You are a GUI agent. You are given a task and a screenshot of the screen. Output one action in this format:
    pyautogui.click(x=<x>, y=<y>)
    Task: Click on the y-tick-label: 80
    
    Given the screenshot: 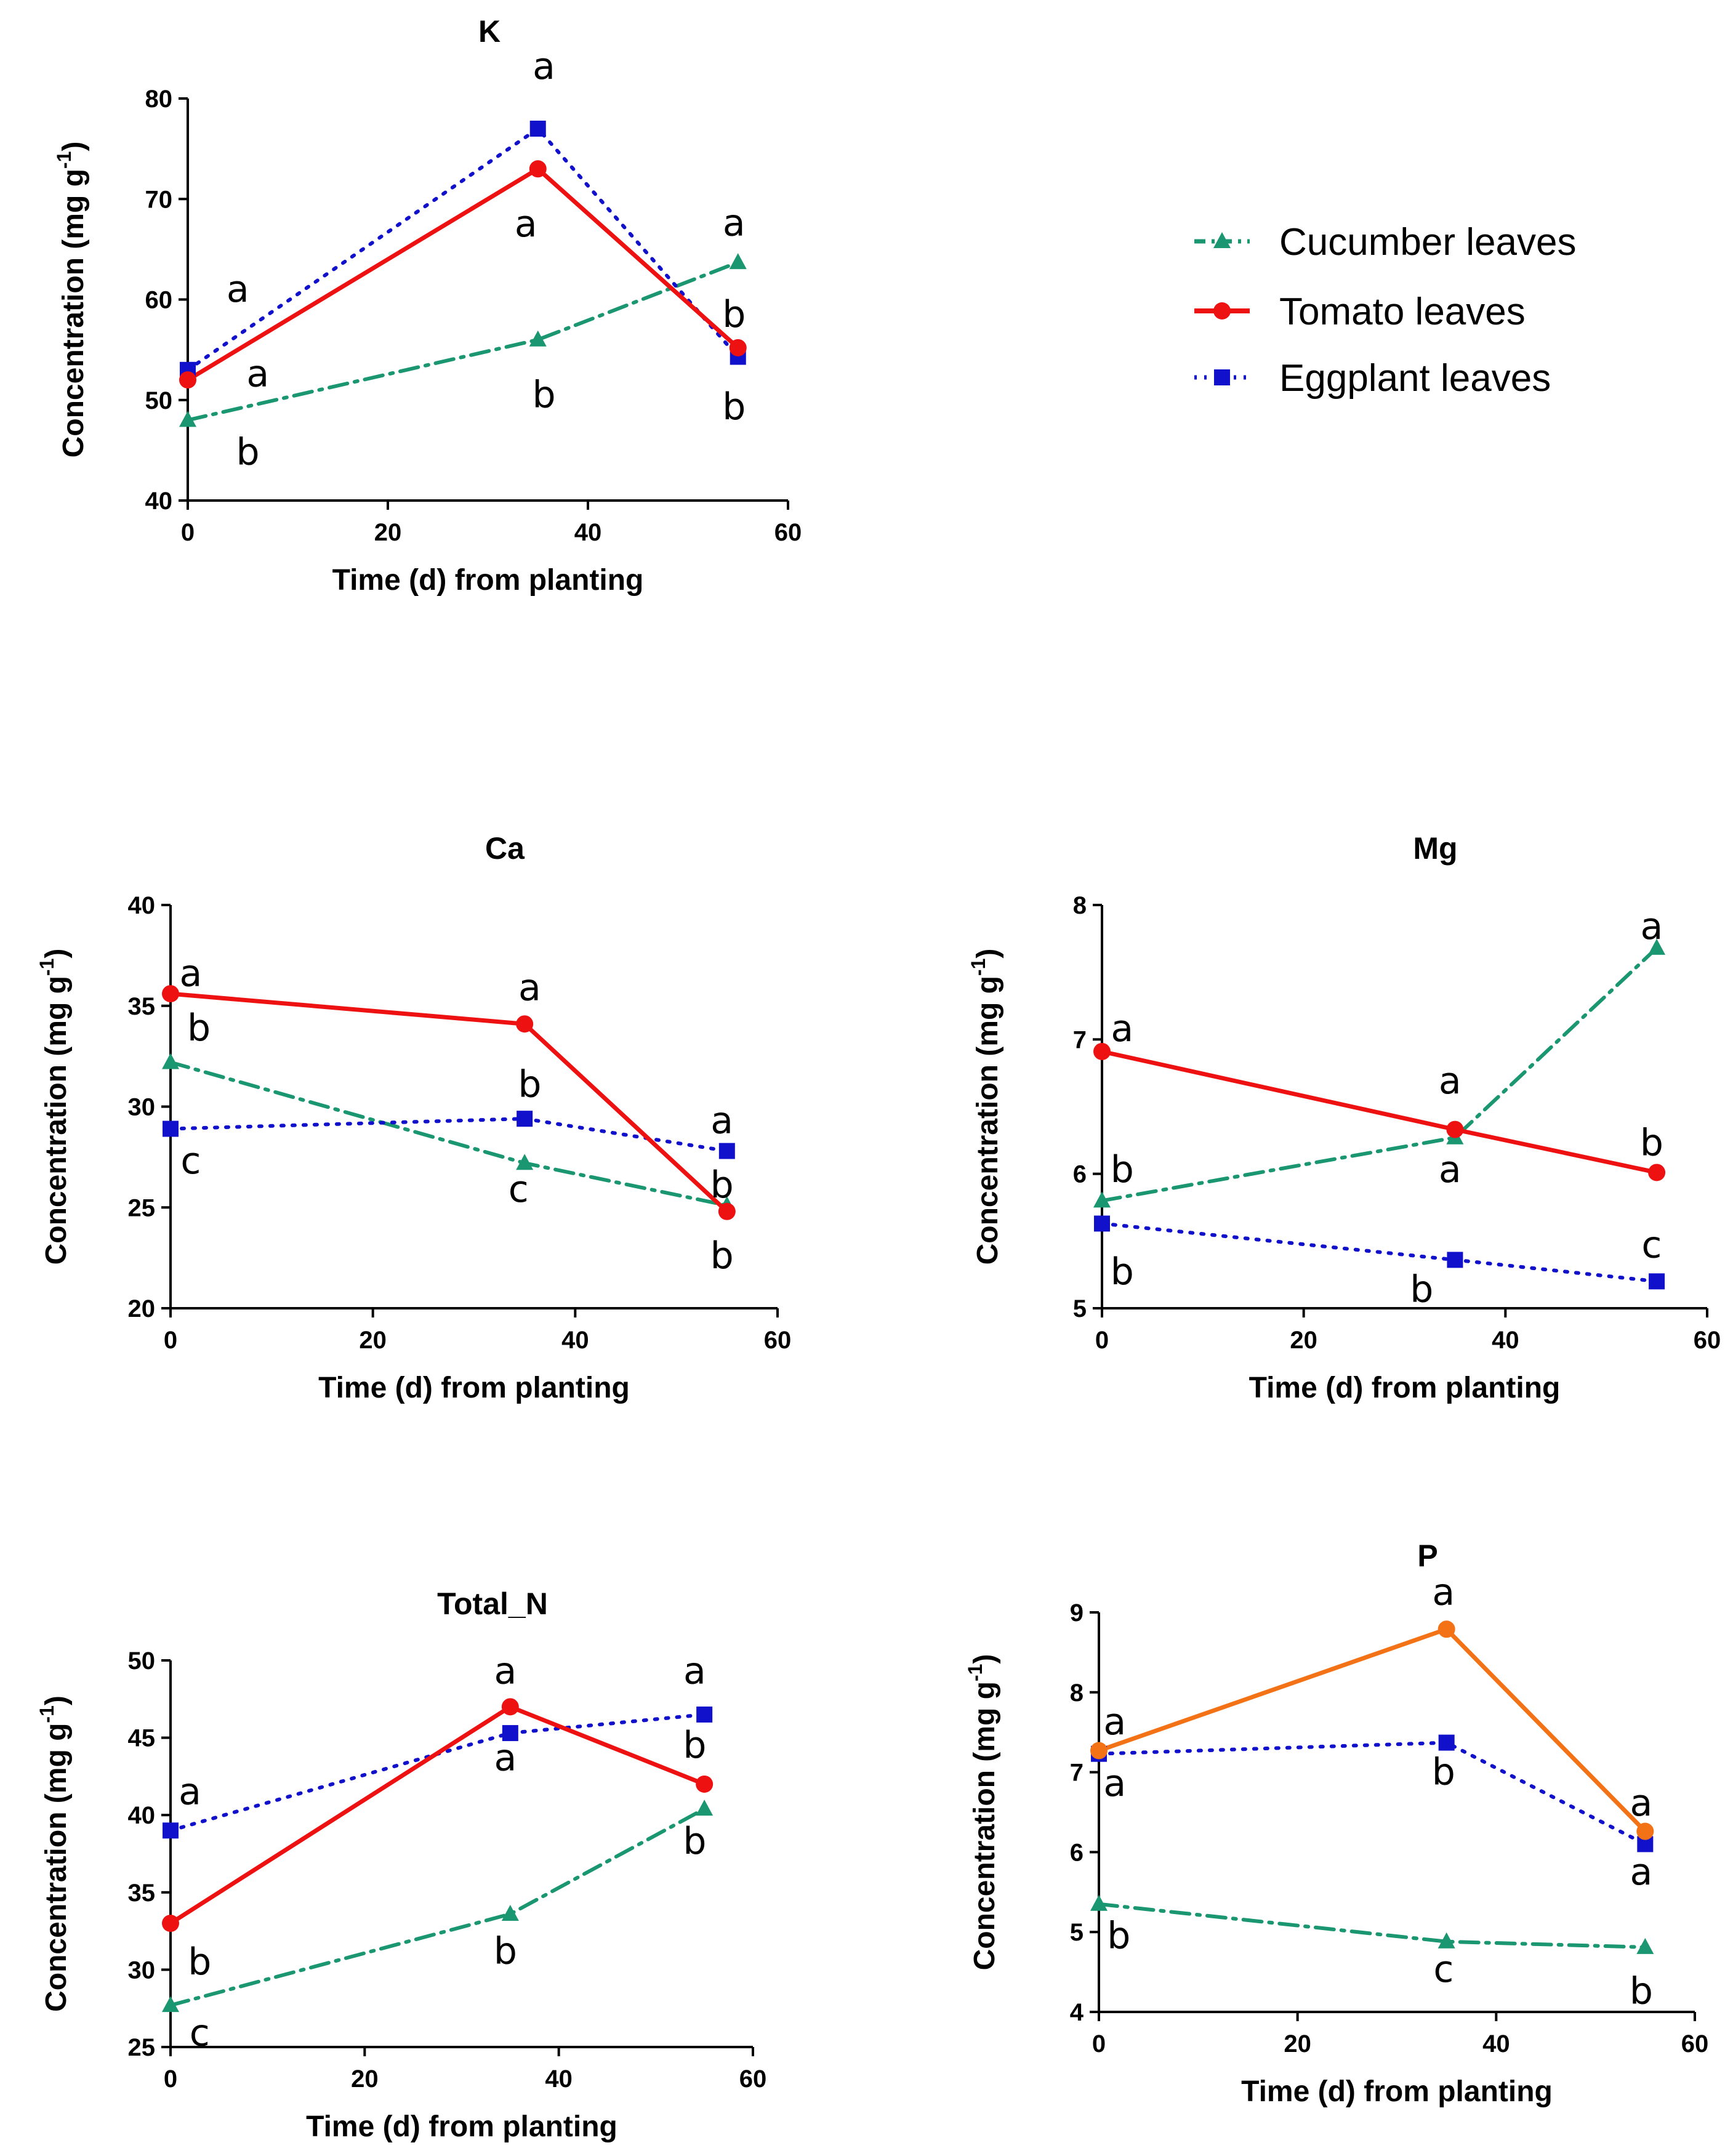 What is the action you would take?
    pyautogui.click(x=159, y=99)
    